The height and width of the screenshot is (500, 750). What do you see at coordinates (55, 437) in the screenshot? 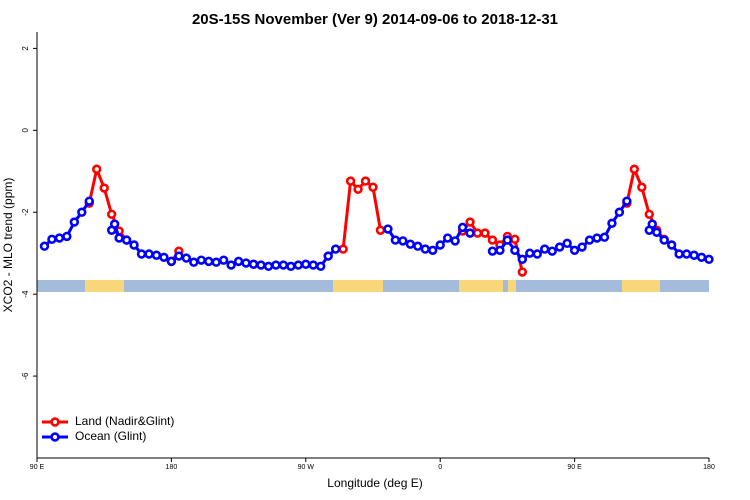
I see `legend-marker` at bounding box center [55, 437].